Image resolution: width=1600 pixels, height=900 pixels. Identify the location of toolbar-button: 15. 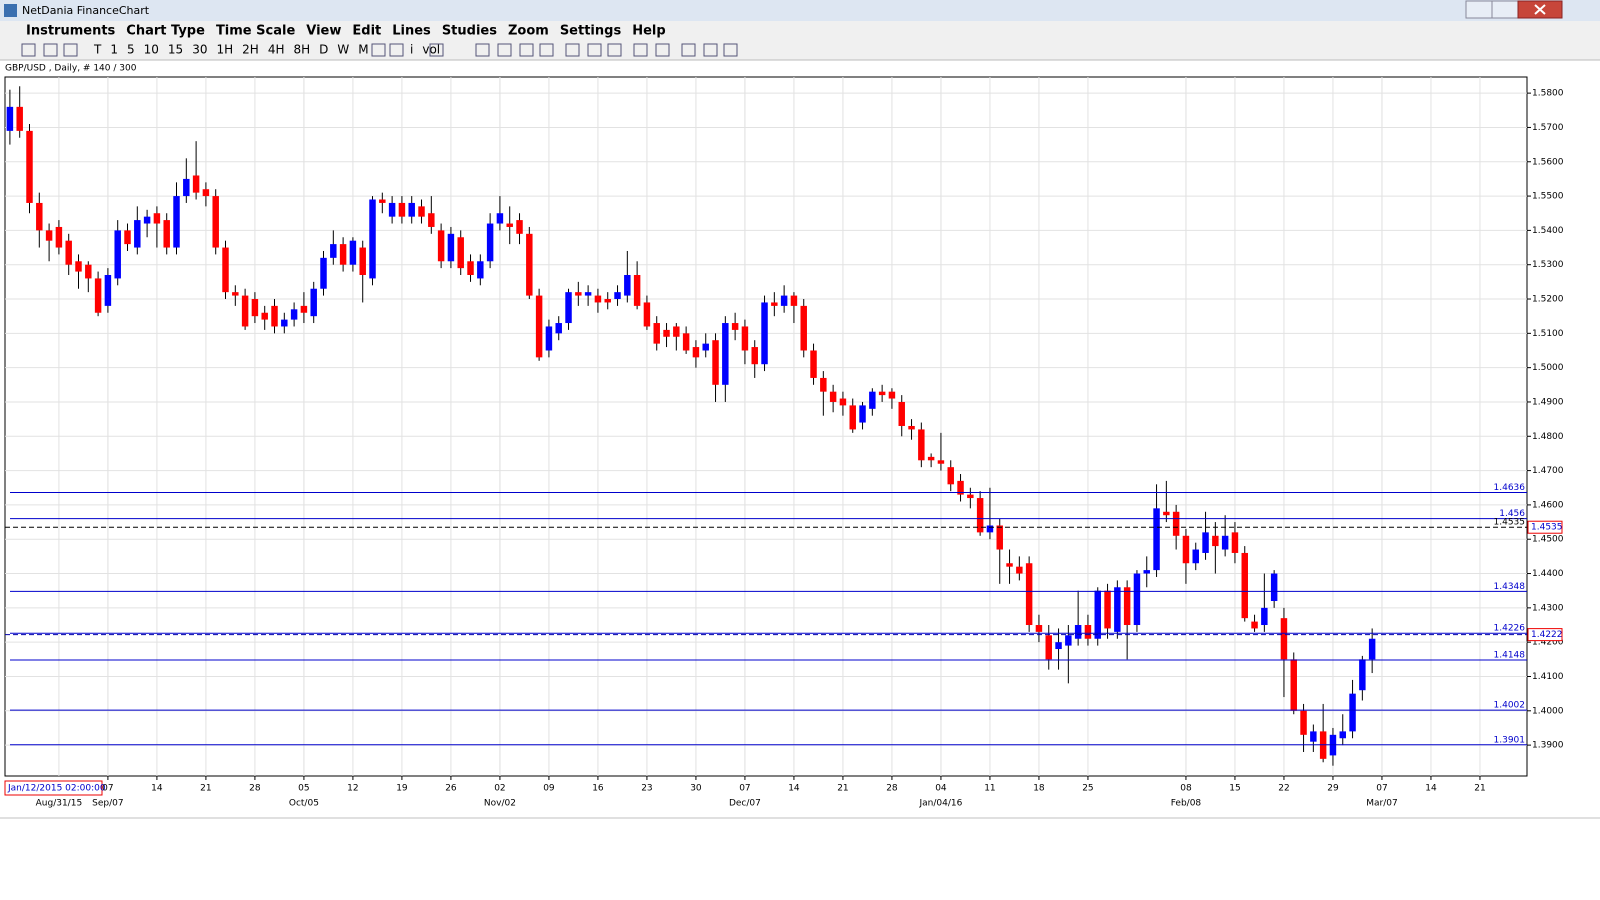
(175, 50).